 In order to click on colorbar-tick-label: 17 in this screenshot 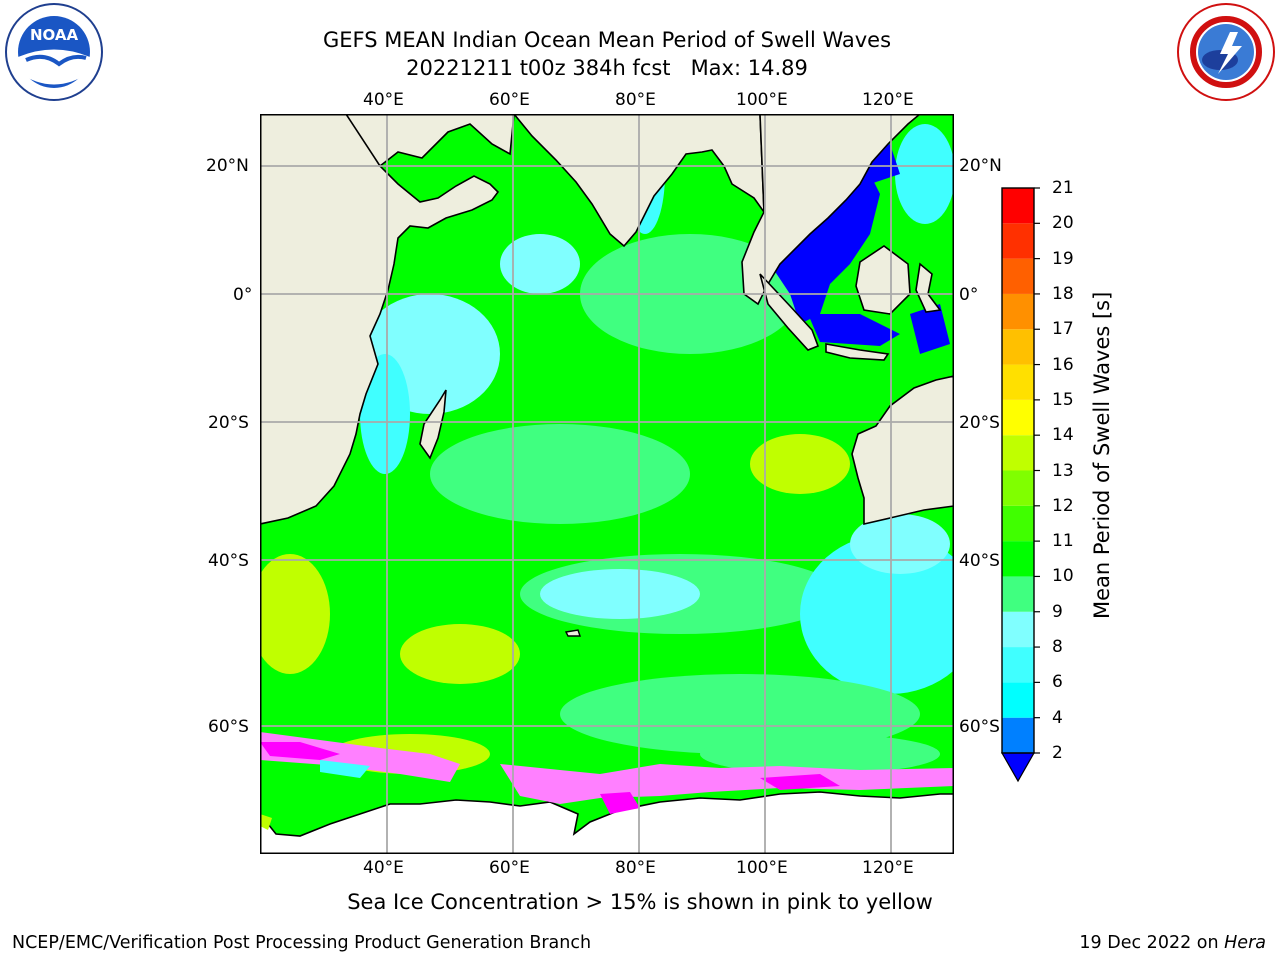, I will do `click(1063, 329)`.